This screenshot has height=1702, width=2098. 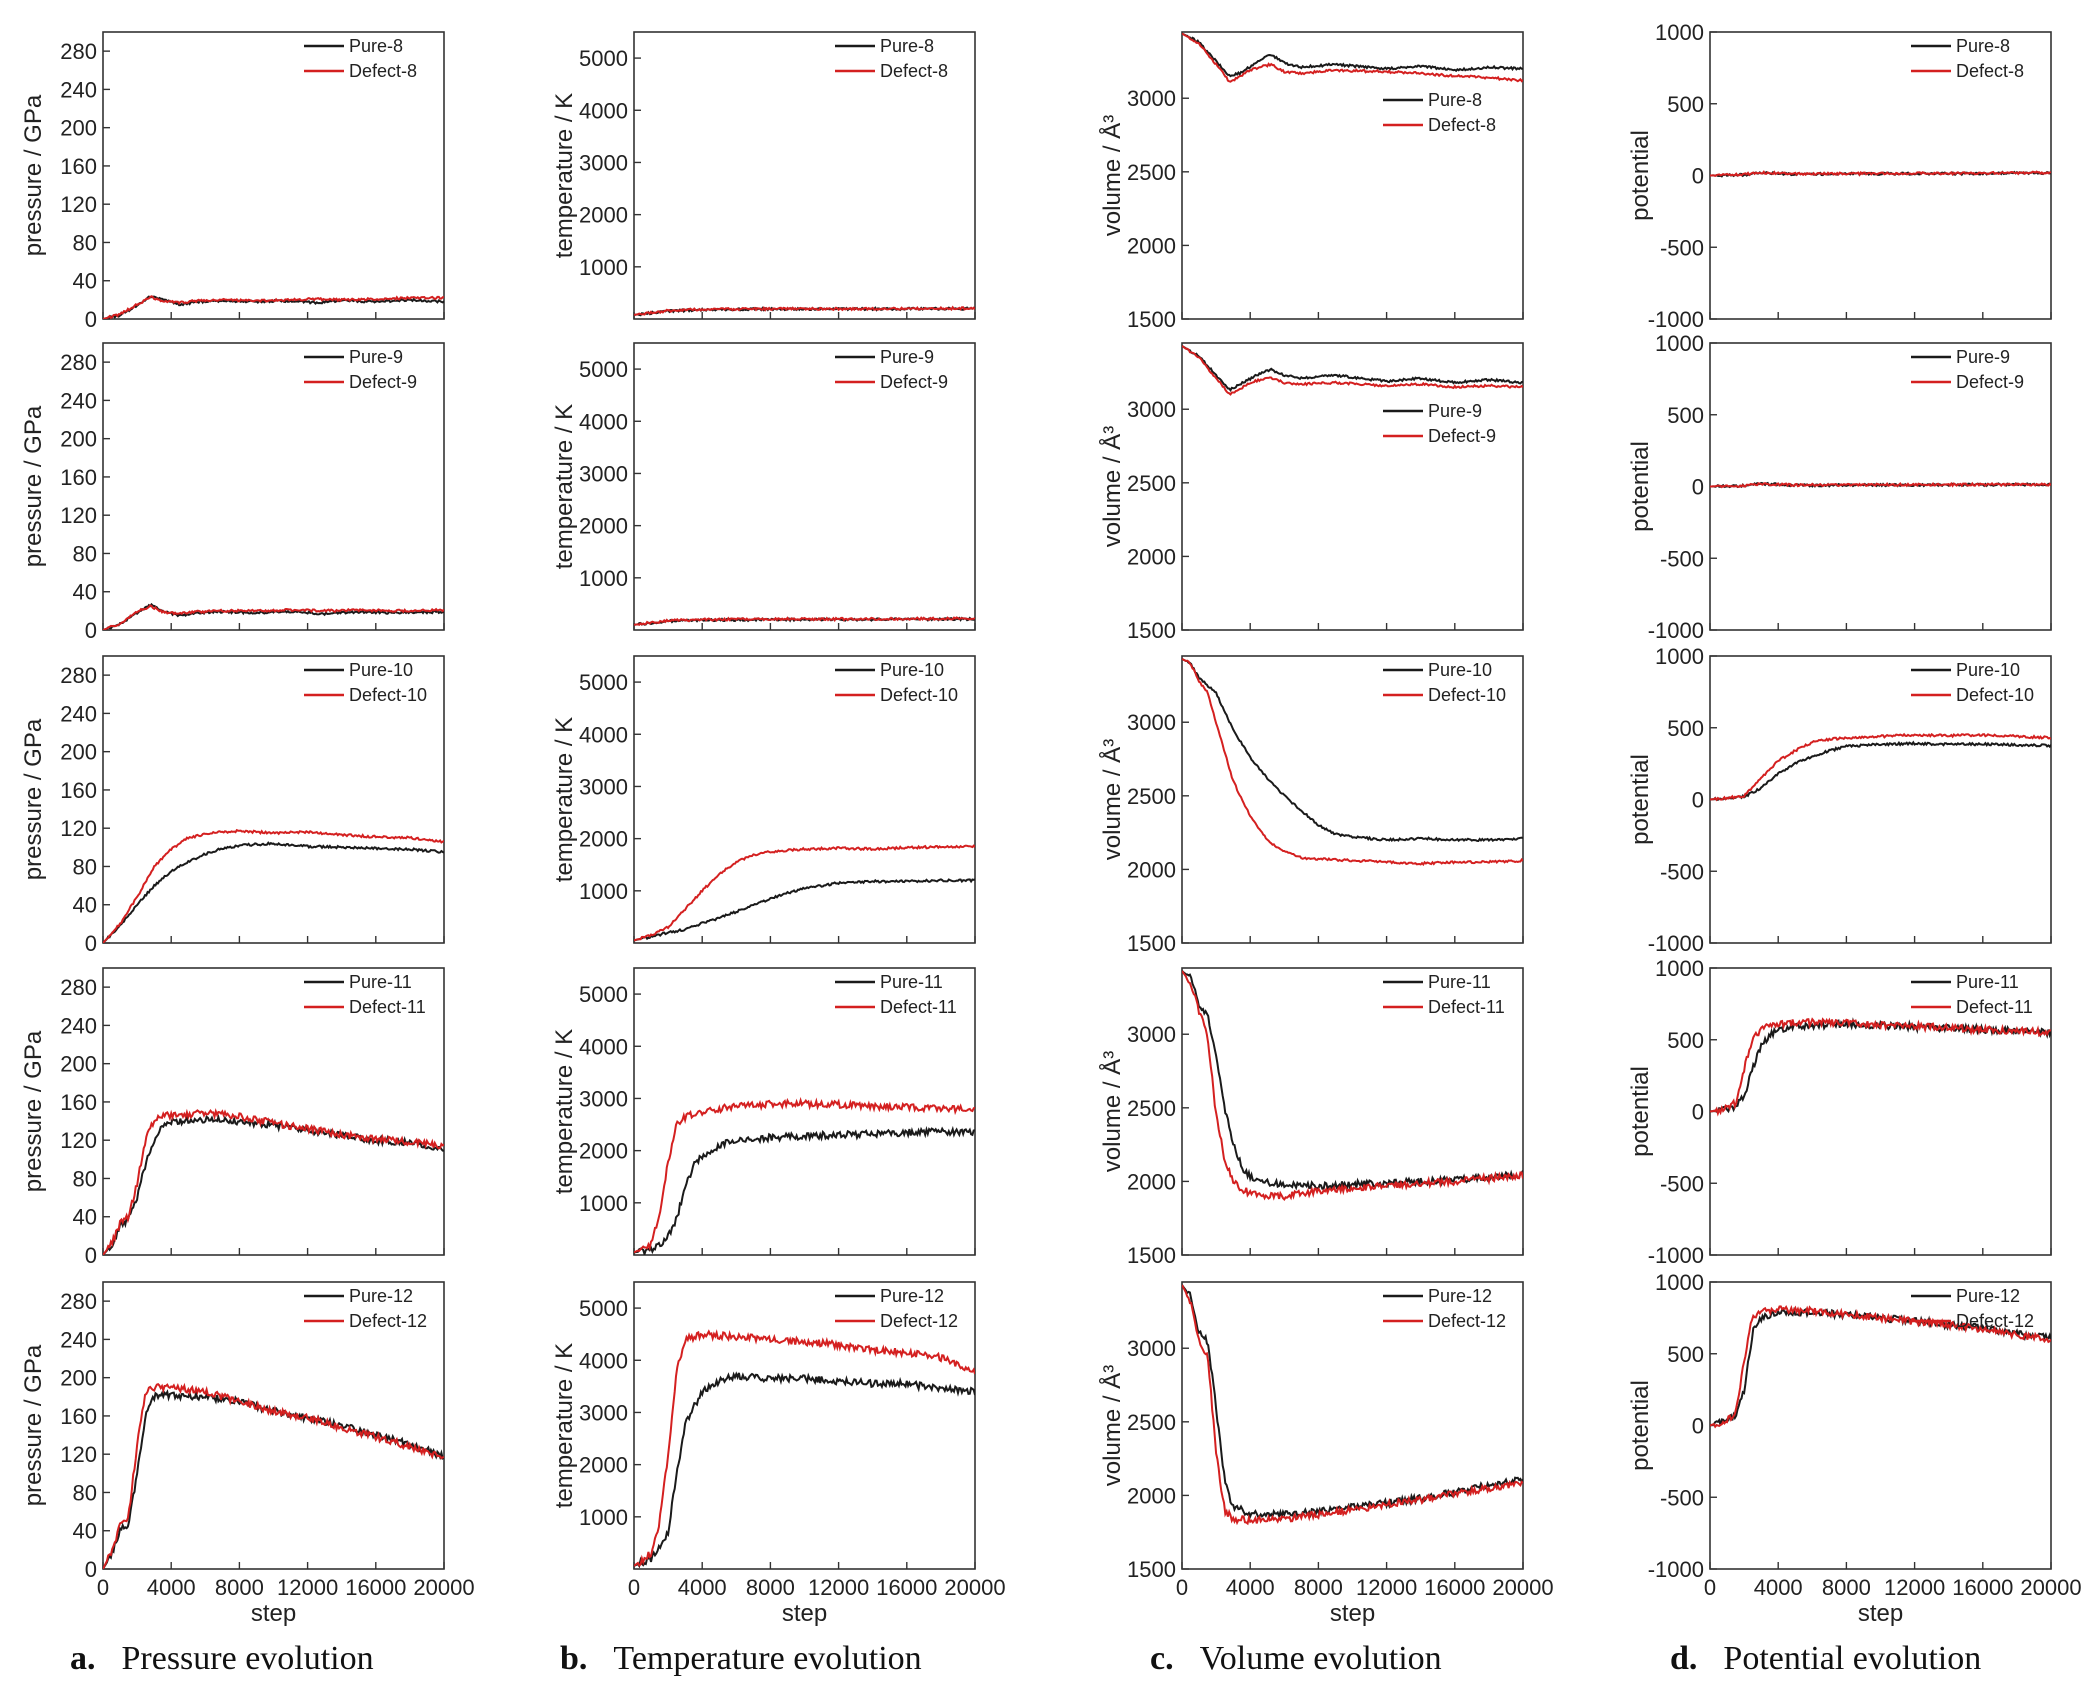 I want to click on caption-c-text: Volume evolution, so click(x=1320, y=1658).